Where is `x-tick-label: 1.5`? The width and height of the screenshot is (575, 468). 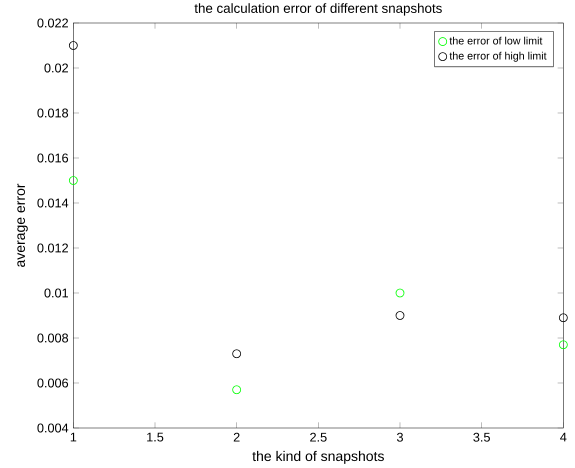
x-tick-label: 1.5 is located at coordinates (155, 437).